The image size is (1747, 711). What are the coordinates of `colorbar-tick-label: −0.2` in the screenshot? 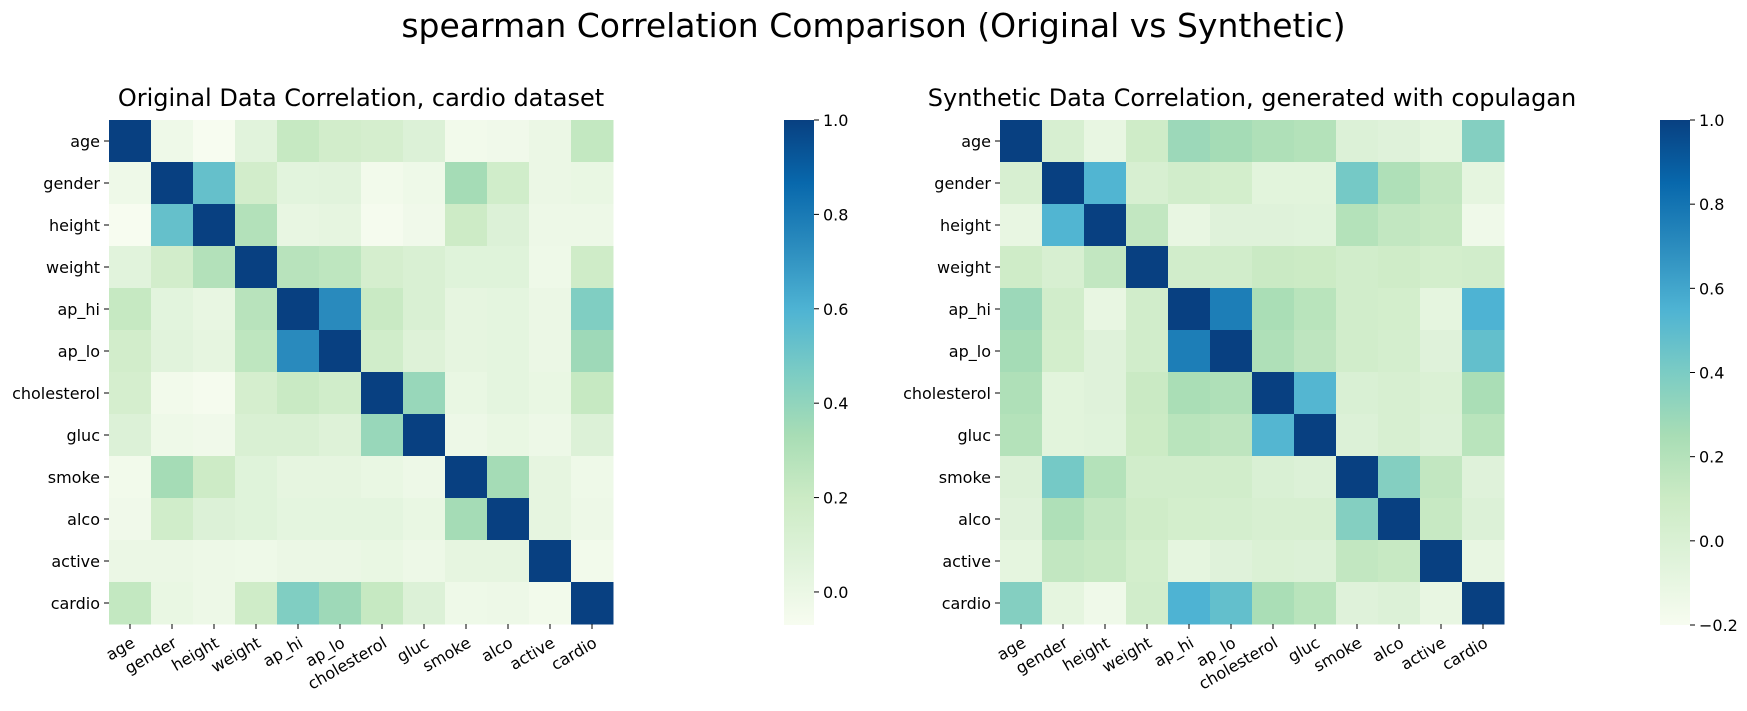 It's located at (1718, 625).